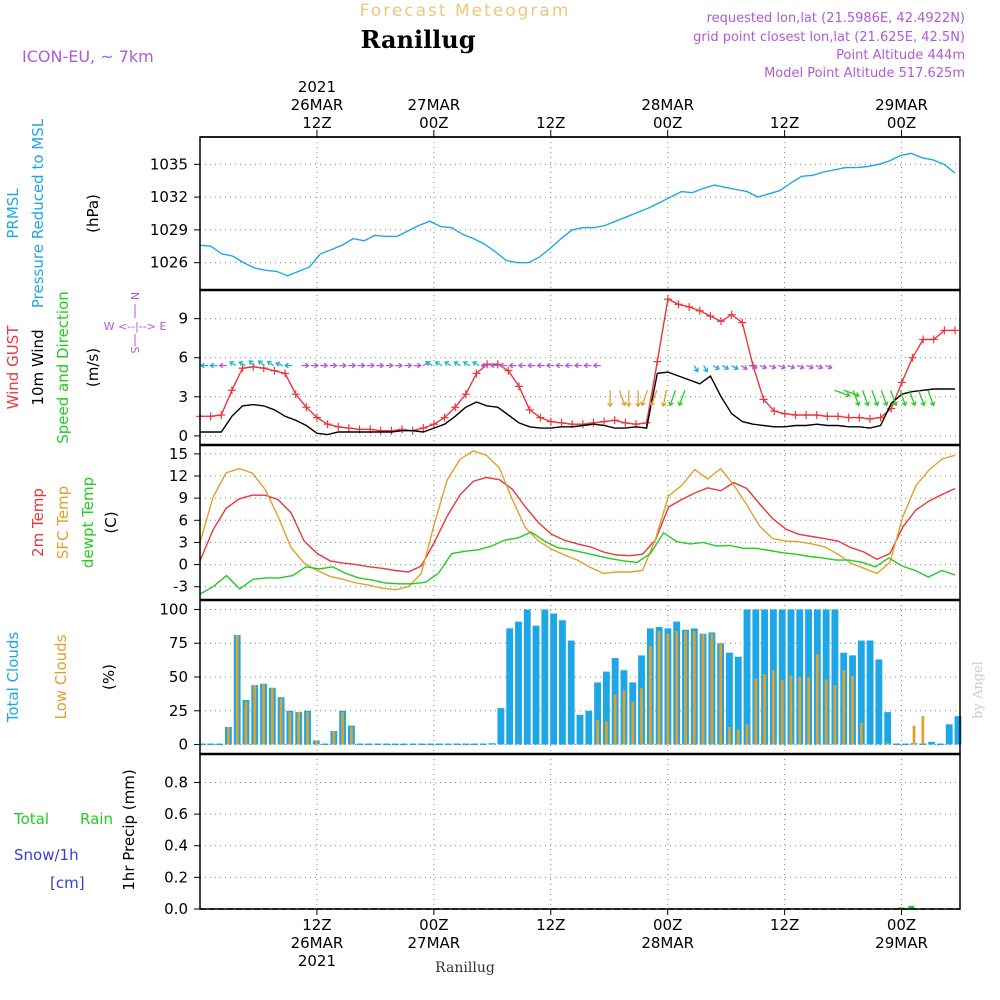  What do you see at coordinates (178, 711) in the screenshot?
I see `y-tick-label: 25` at bounding box center [178, 711].